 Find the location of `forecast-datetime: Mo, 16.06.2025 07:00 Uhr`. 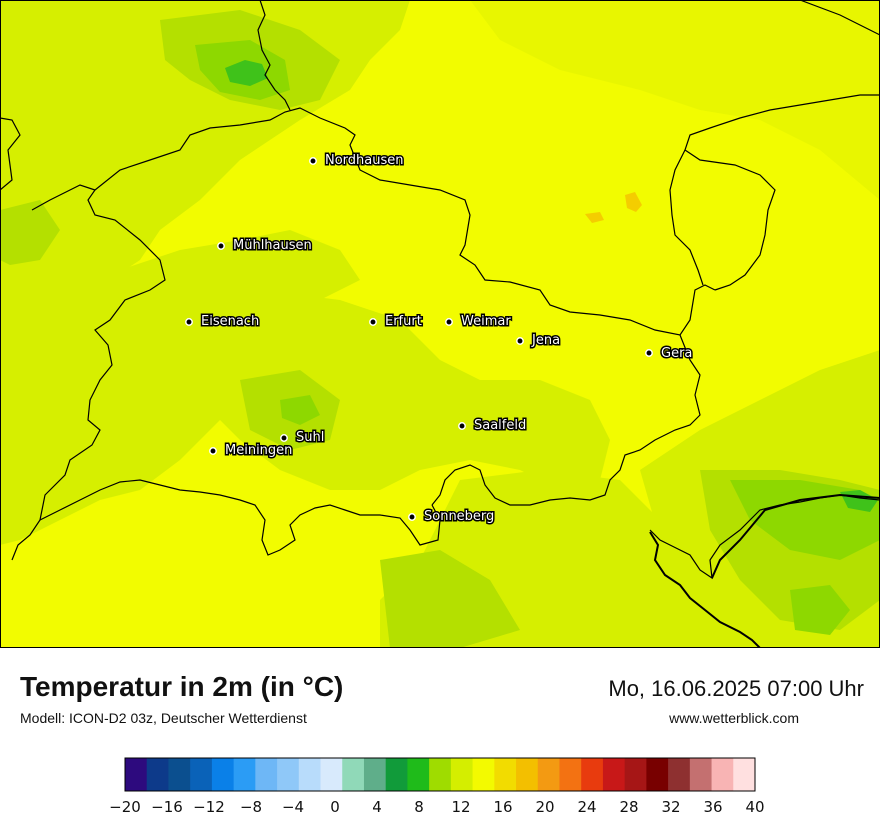

forecast-datetime: Mo, 16.06.2025 07:00 Uhr is located at coordinates (736, 688).